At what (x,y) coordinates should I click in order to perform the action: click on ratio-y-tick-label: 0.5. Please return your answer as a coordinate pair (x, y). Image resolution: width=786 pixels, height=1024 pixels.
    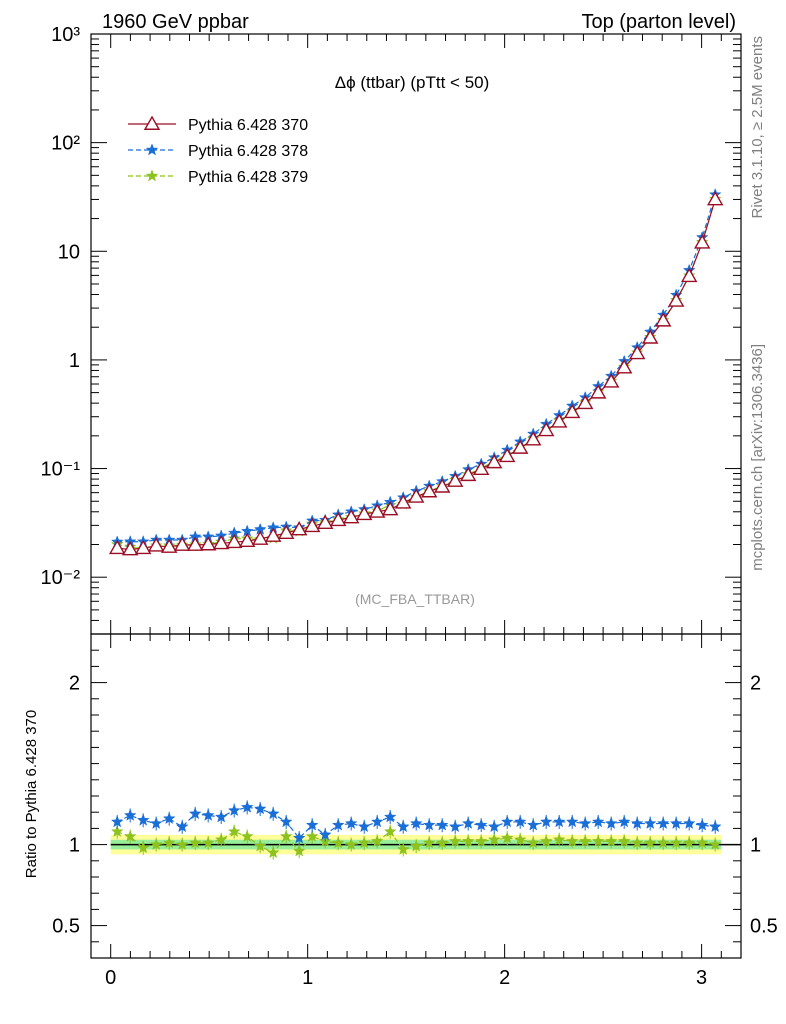
    Looking at the image, I should click on (66, 927).